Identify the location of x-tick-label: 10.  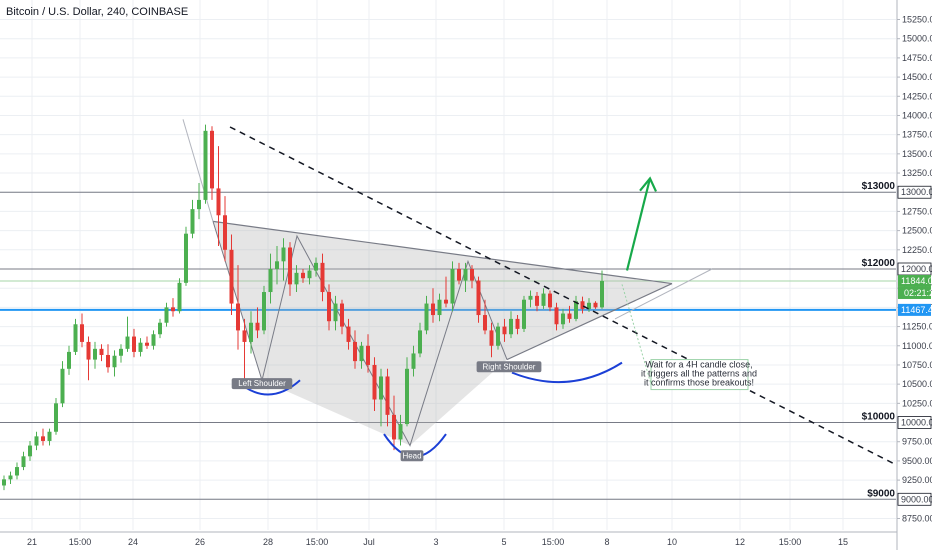
(672, 542).